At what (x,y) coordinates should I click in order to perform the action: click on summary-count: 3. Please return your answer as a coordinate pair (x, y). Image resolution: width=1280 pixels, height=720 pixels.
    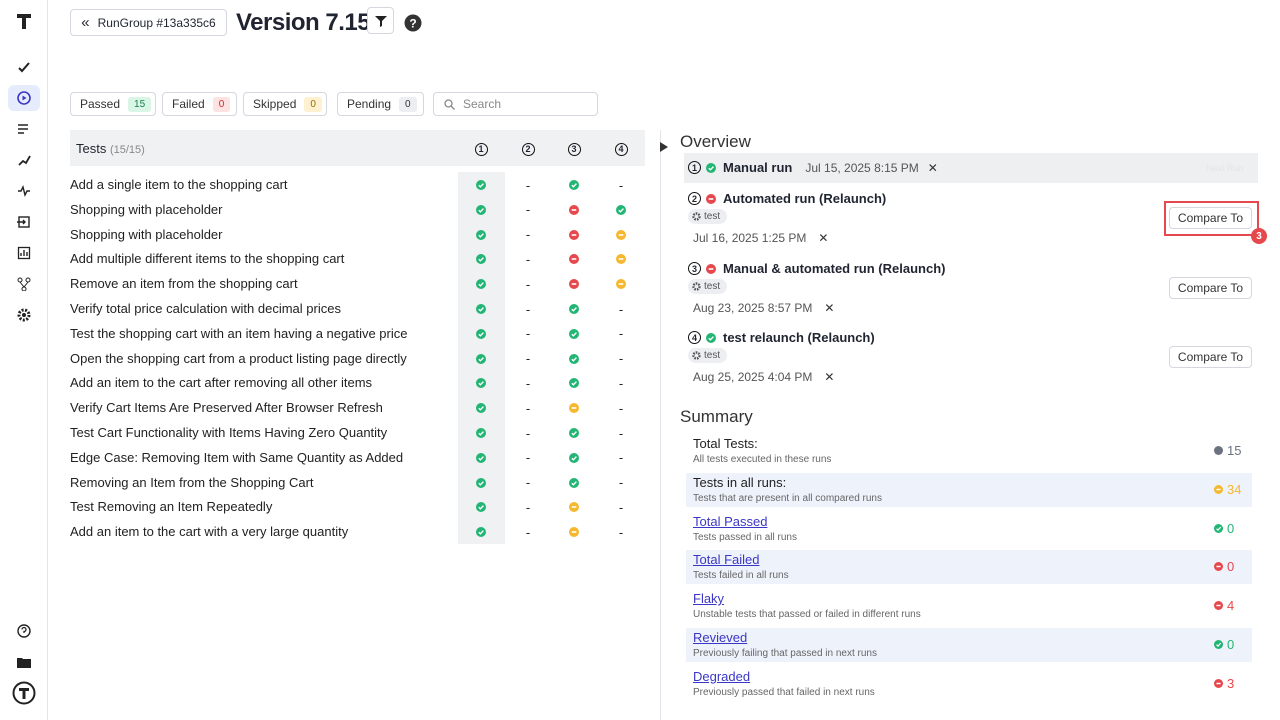
    Looking at the image, I should click on (1224, 683).